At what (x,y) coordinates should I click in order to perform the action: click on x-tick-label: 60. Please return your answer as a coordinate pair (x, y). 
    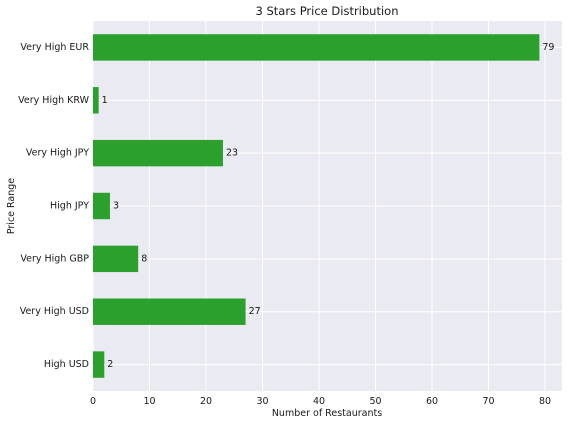
    Looking at the image, I should click on (432, 401).